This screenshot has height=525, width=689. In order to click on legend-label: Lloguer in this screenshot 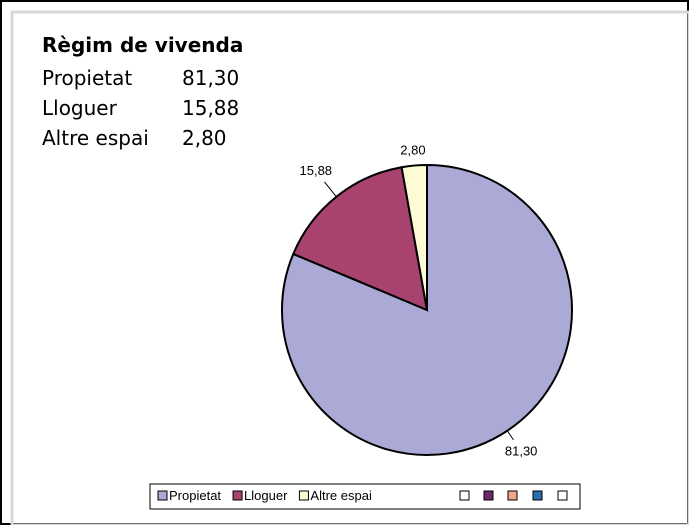, I will do `click(266, 495)`.